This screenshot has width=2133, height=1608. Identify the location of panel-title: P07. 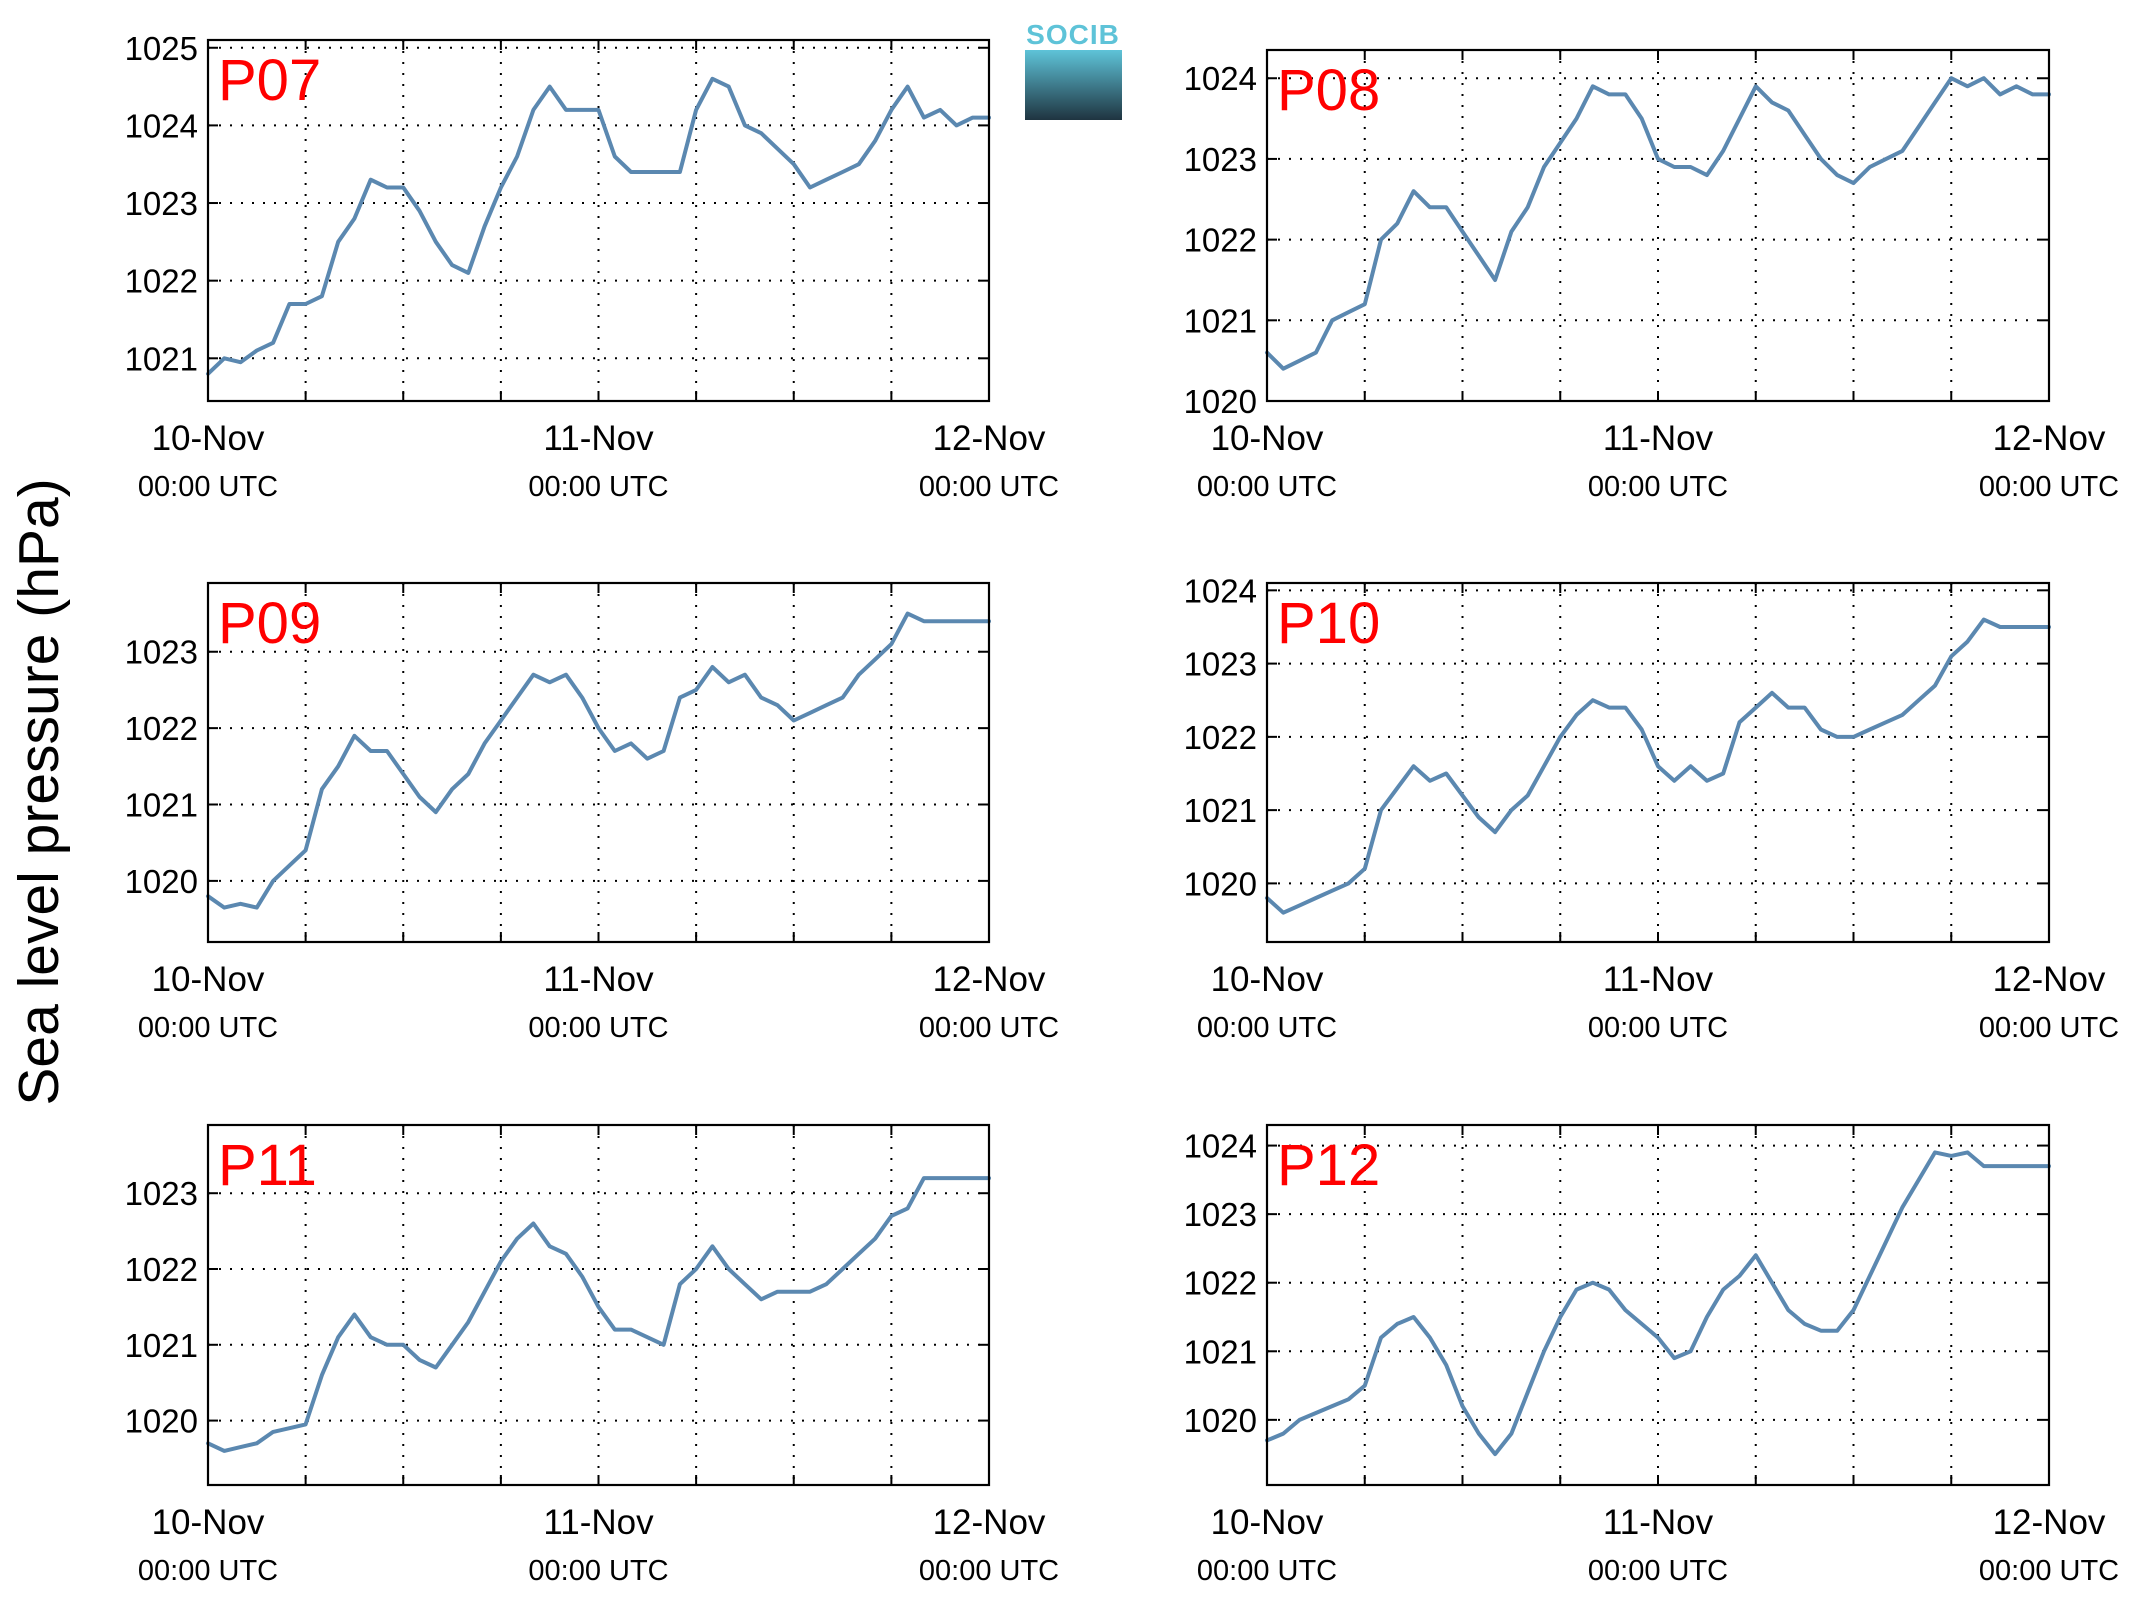
(269, 80).